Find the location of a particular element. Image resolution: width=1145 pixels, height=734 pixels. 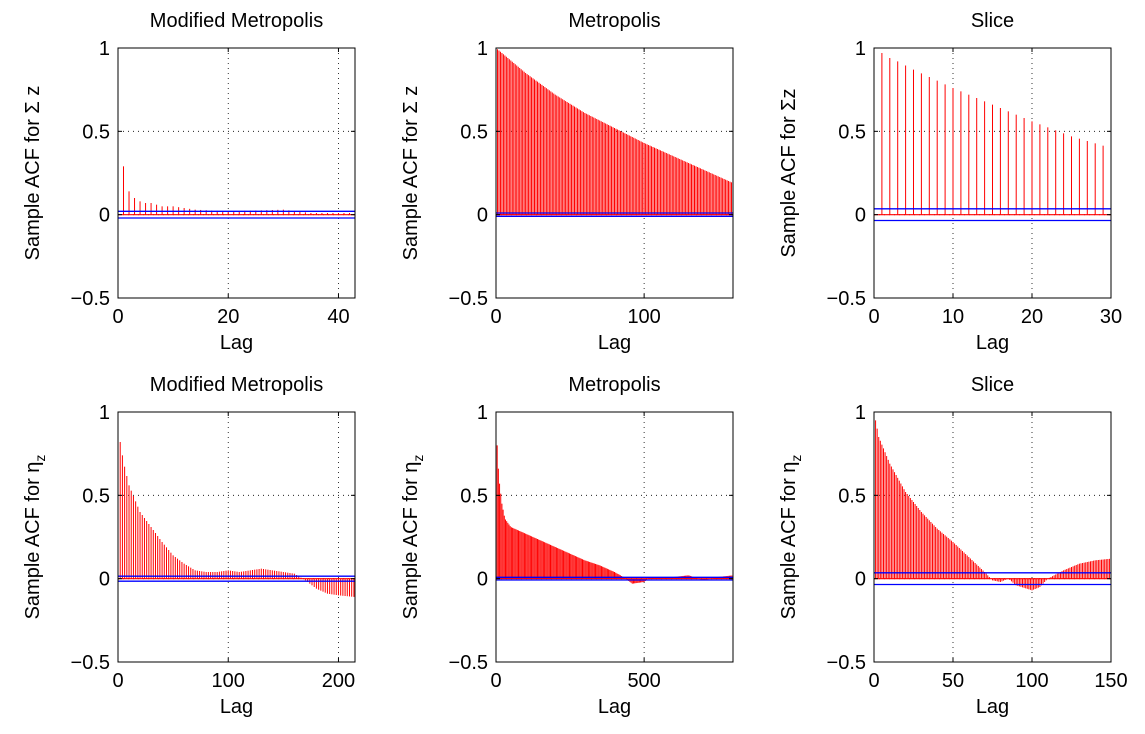

chart-5-x-tick-label: 500 is located at coordinates (643, 681).